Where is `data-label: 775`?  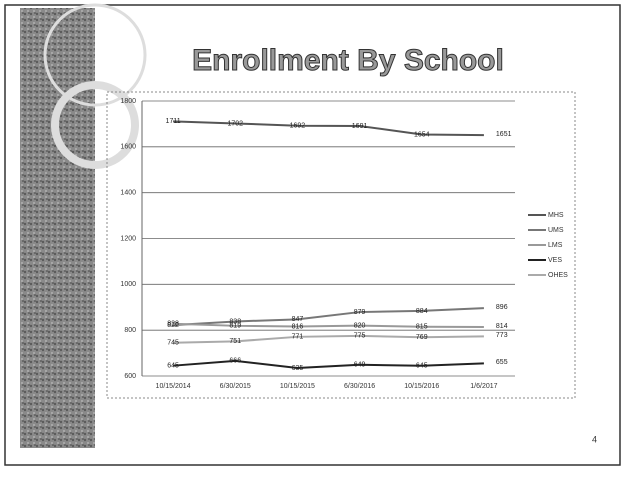
data-label: 775 is located at coordinates (360, 336).